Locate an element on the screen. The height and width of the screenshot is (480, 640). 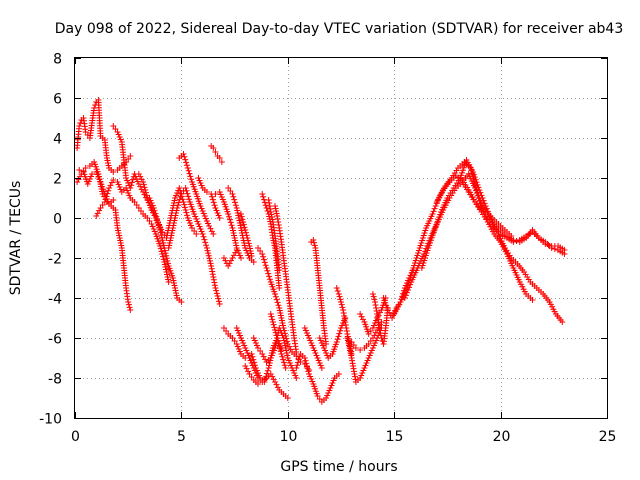
series-track33 is located at coordinates (373, 316).